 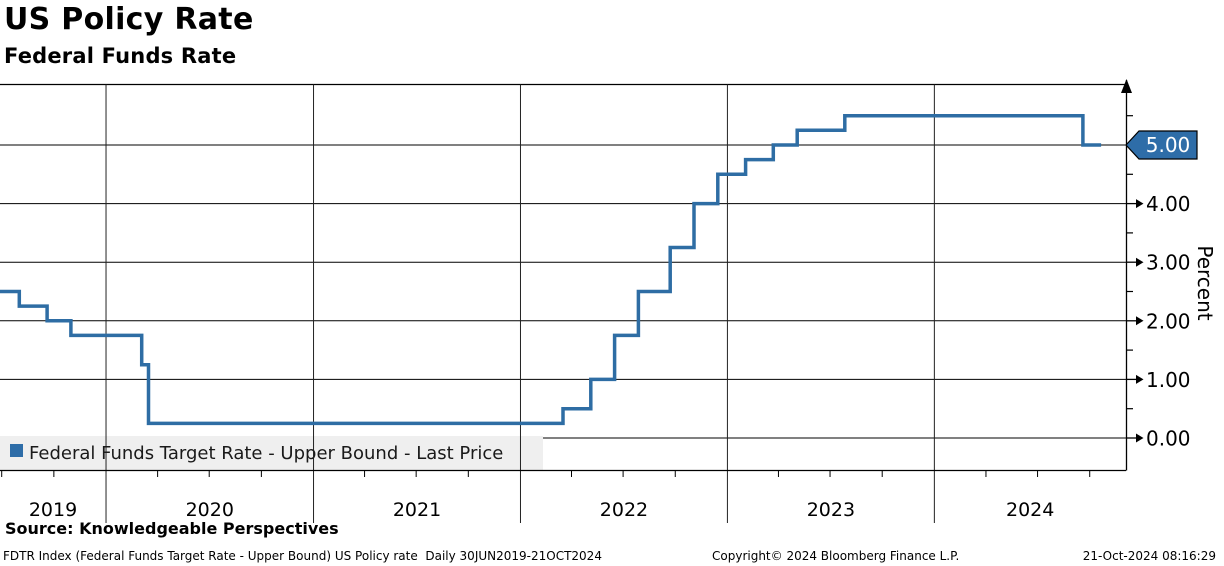 What do you see at coordinates (1168, 145) in the screenshot?
I see `price-tag-label: 5.00` at bounding box center [1168, 145].